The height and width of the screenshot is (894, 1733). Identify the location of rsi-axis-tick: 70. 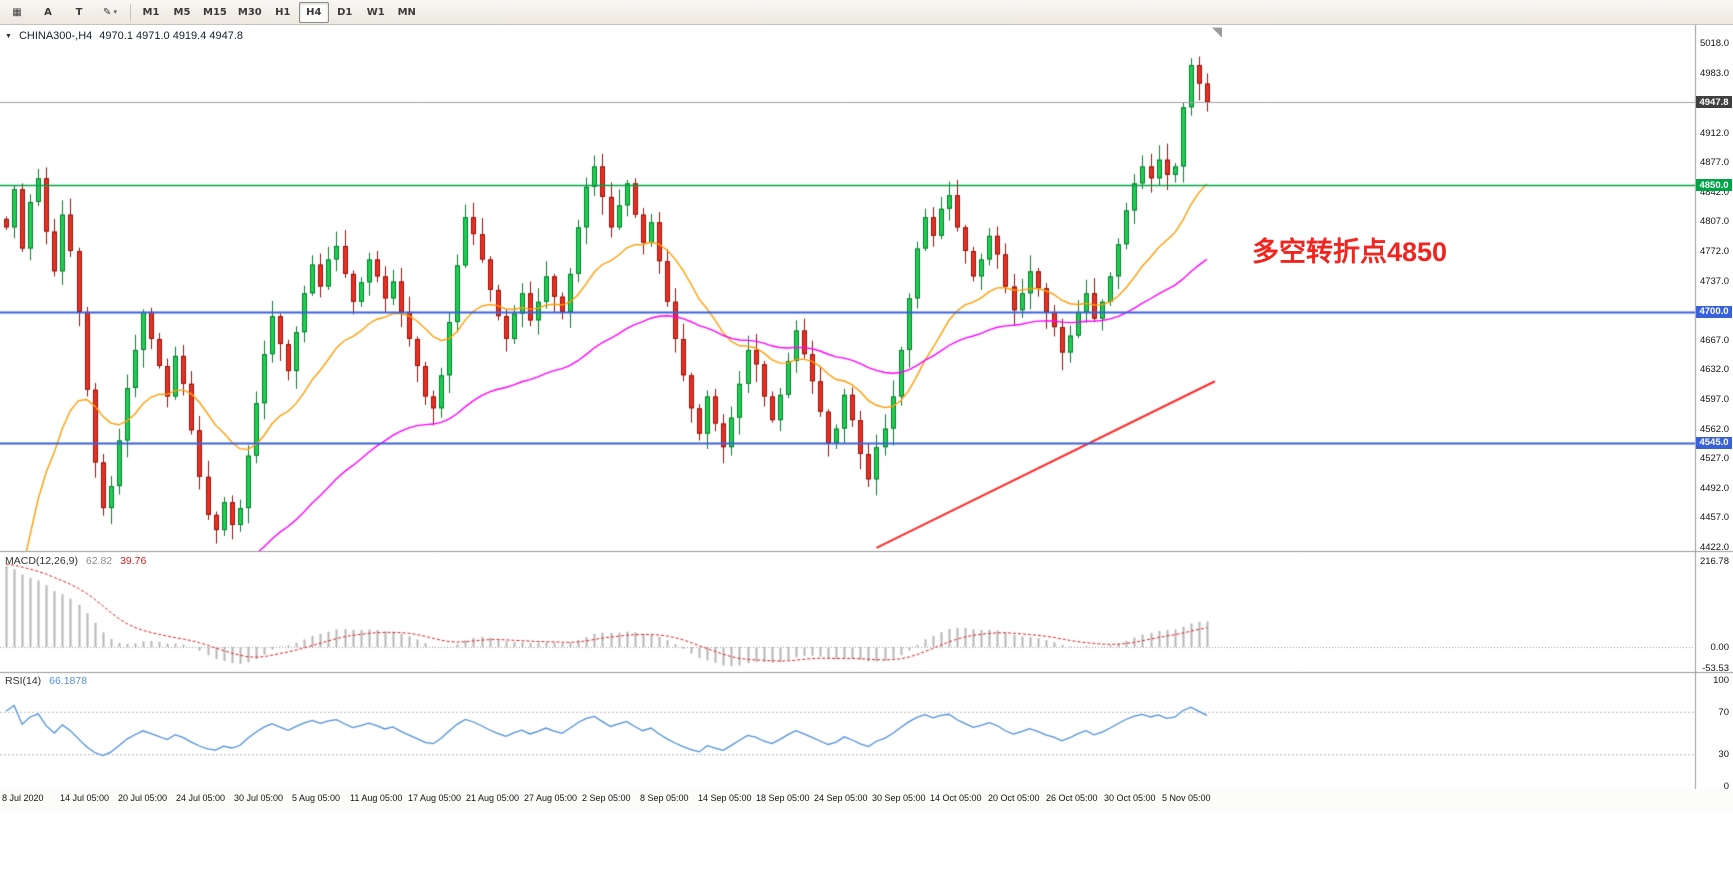
(1723, 712).